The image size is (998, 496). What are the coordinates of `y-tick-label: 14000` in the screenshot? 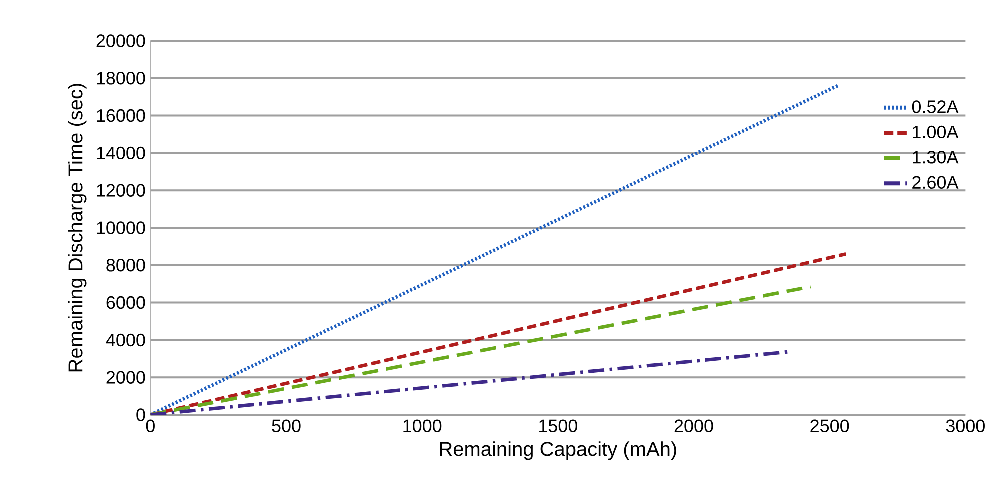 It's located at (121, 153).